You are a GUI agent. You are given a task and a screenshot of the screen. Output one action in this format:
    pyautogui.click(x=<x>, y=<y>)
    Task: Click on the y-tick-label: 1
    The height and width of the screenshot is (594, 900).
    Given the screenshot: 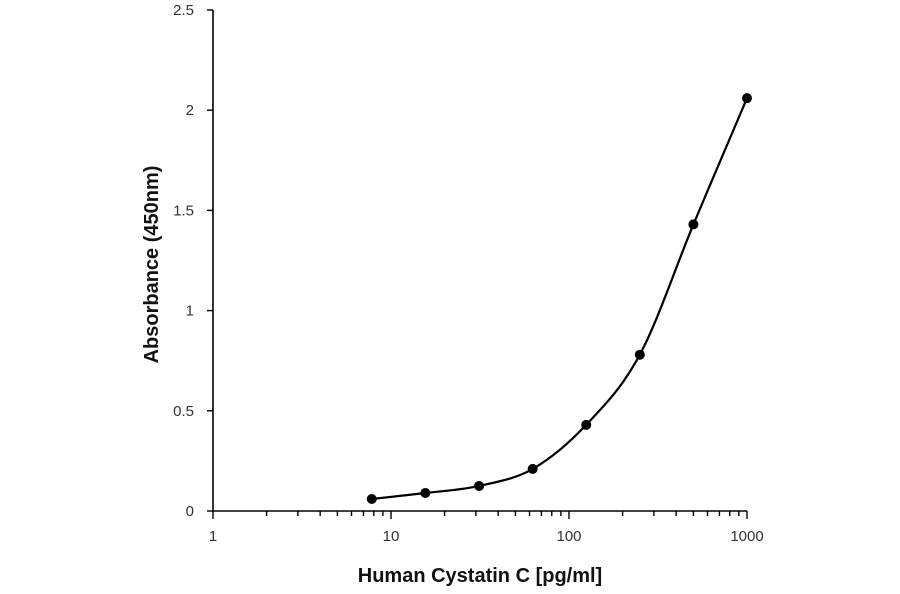 What is the action you would take?
    pyautogui.click(x=190, y=311)
    